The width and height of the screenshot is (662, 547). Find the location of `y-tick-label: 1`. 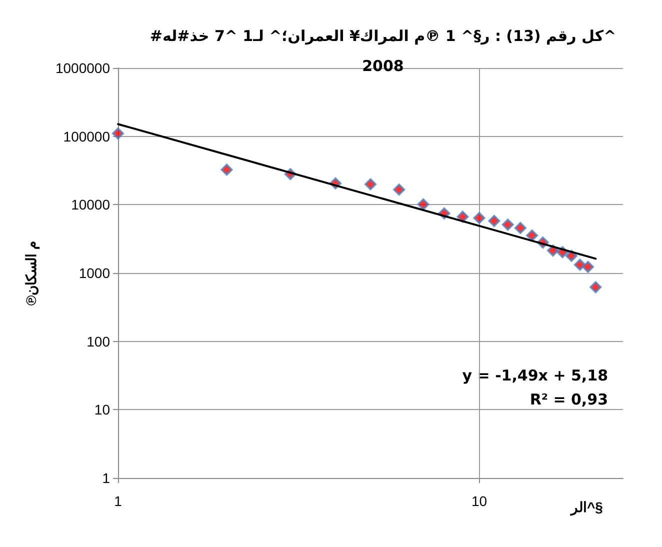

y-tick-label: 1 is located at coordinates (106, 478).